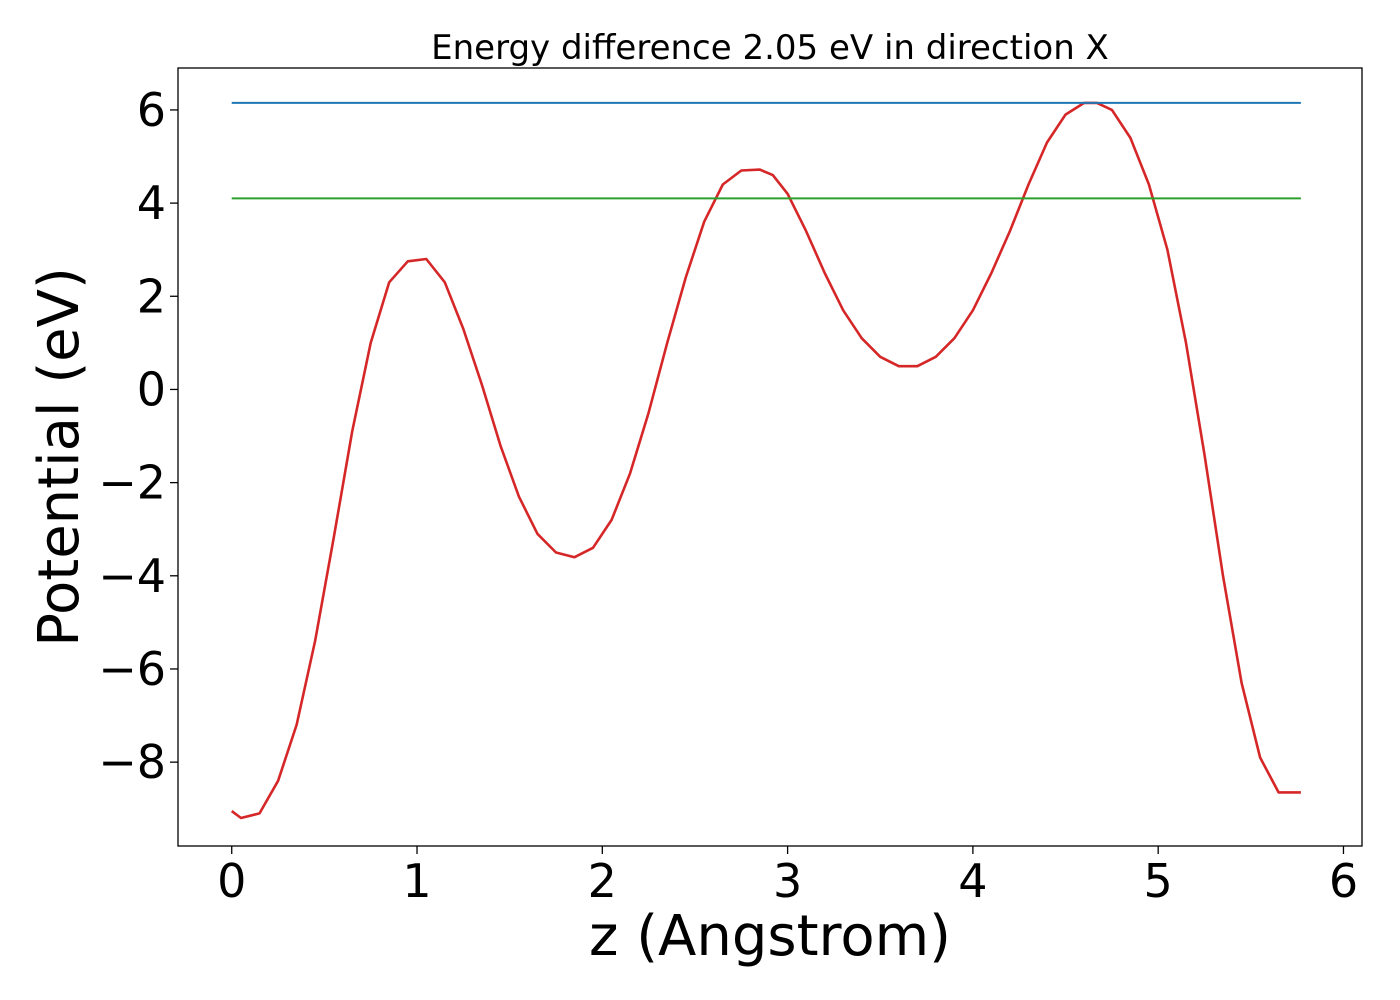 The image size is (1400, 1000). Describe the element at coordinates (132, 483) in the screenshot. I see `y-tick-label-4: −2` at that location.